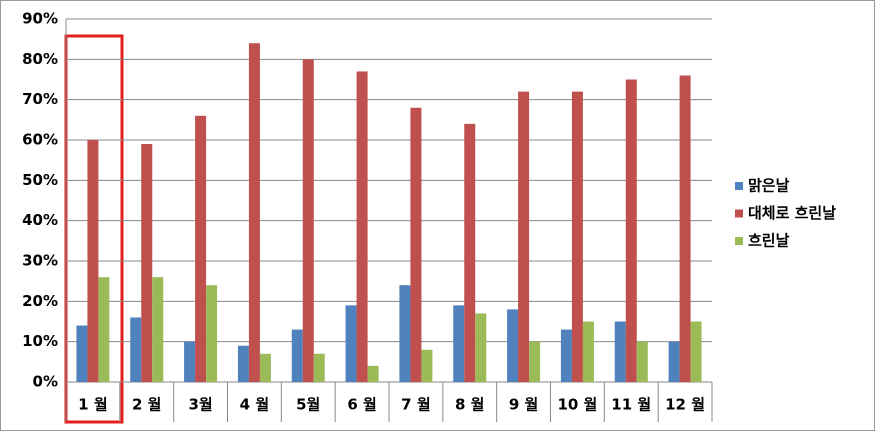  Describe the element at coordinates (146, 405) in the screenshot. I see `x-tick-label: 2 월` at that location.